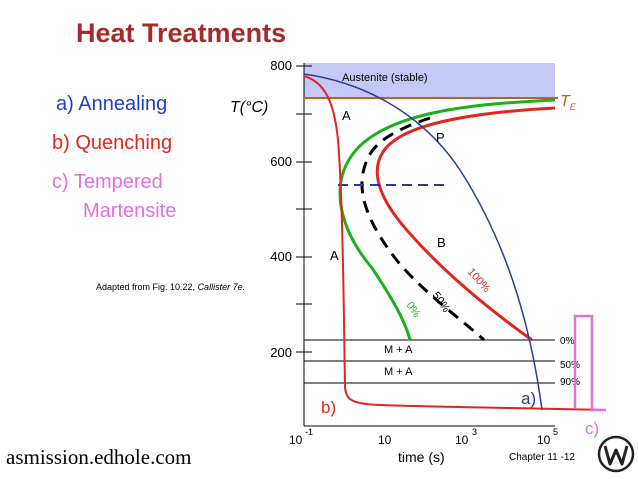 The width and height of the screenshot is (638, 479). Describe the element at coordinates (107, 182) in the screenshot. I see `process-tempered-label: c) Tempered` at that location.